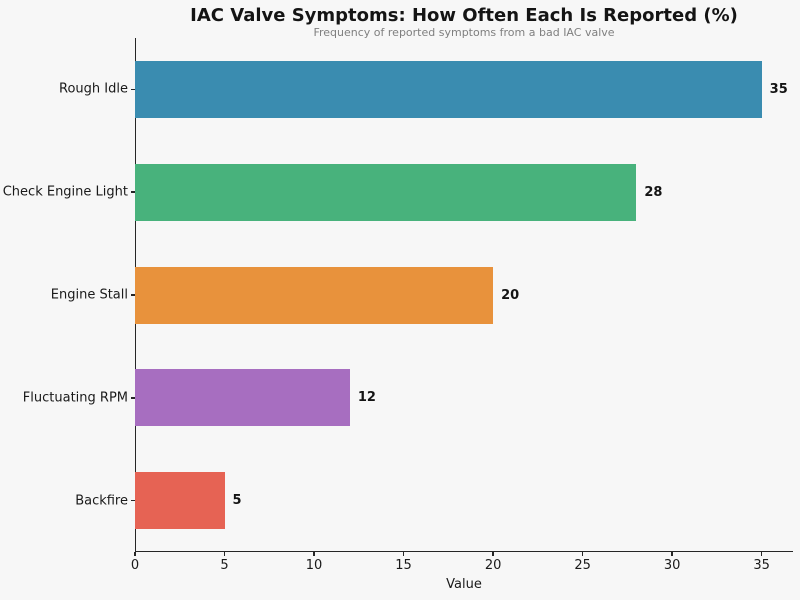 This screenshot has height=600, width=800. What do you see at coordinates (778, 89) in the screenshot?
I see `bar-value-label: 35` at bounding box center [778, 89].